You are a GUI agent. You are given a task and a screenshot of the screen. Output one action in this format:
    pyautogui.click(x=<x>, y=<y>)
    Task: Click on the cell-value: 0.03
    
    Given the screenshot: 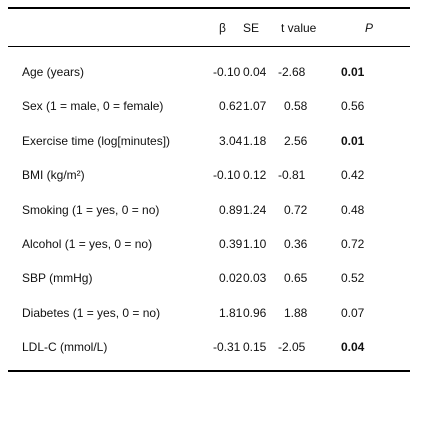 What is the action you would take?
    pyautogui.click(x=255, y=278)
    